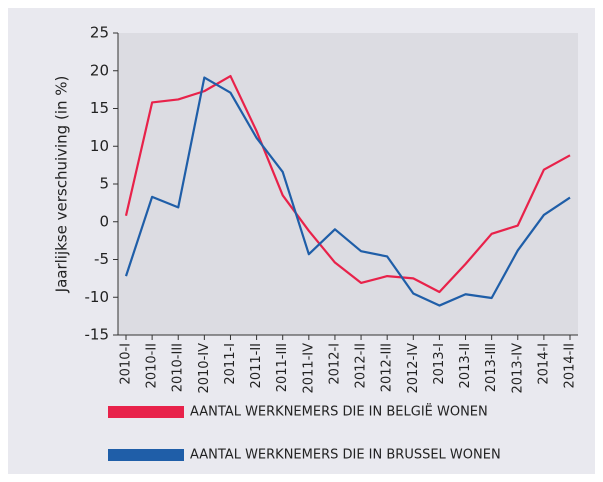 This screenshot has width=603, height=482. I want to click on y-tick-label: 10, so click(99, 146).